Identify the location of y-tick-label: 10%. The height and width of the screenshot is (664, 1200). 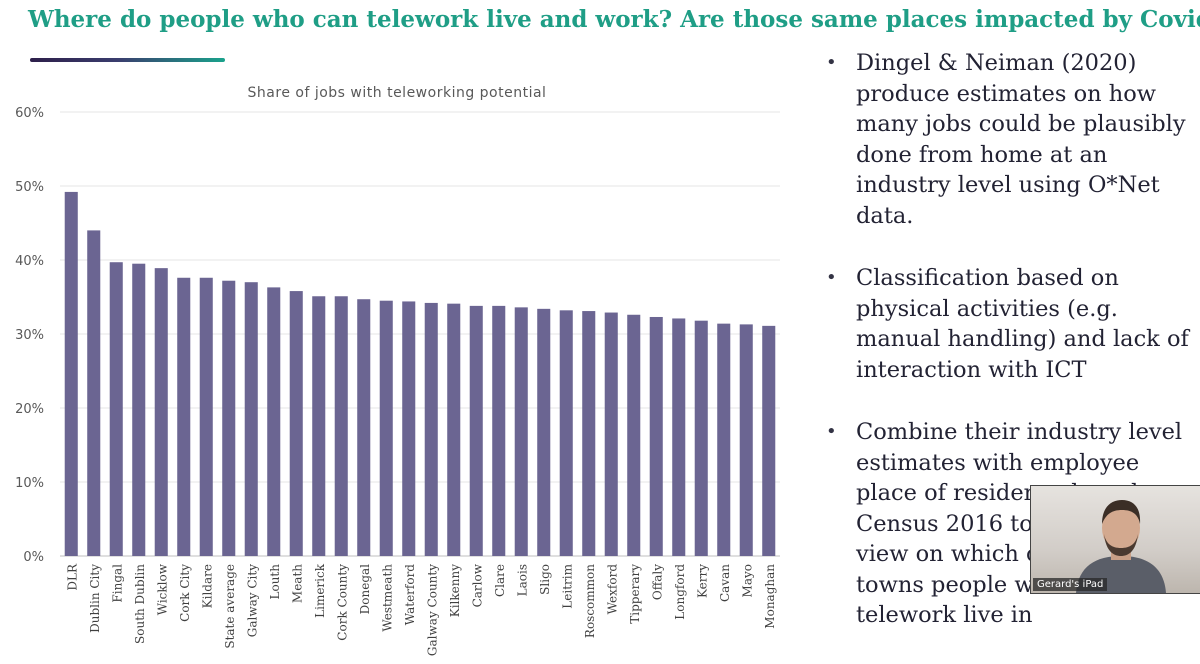
(29, 483).